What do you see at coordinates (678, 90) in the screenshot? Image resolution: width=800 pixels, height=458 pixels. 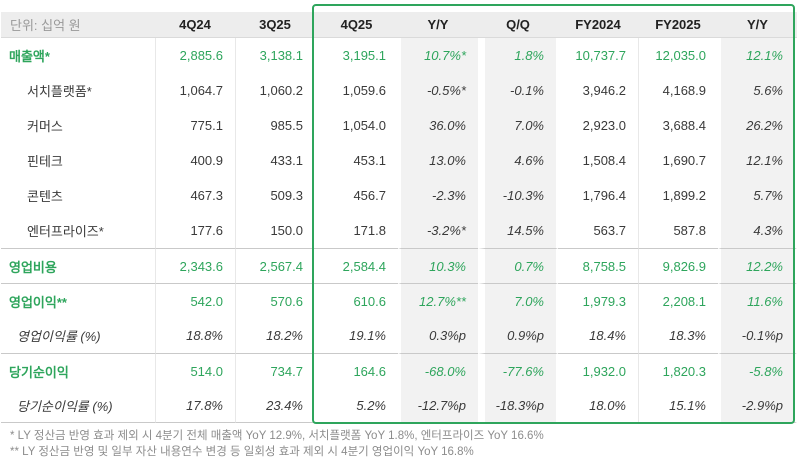 I see `cell-value: 4,168.9` at bounding box center [678, 90].